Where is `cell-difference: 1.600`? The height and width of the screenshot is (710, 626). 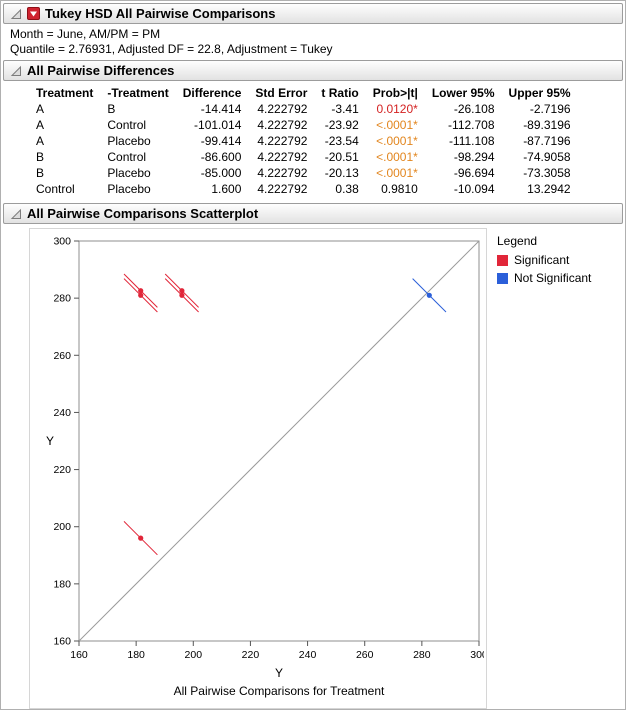
cell-difference: 1.600 is located at coordinates (226, 189).